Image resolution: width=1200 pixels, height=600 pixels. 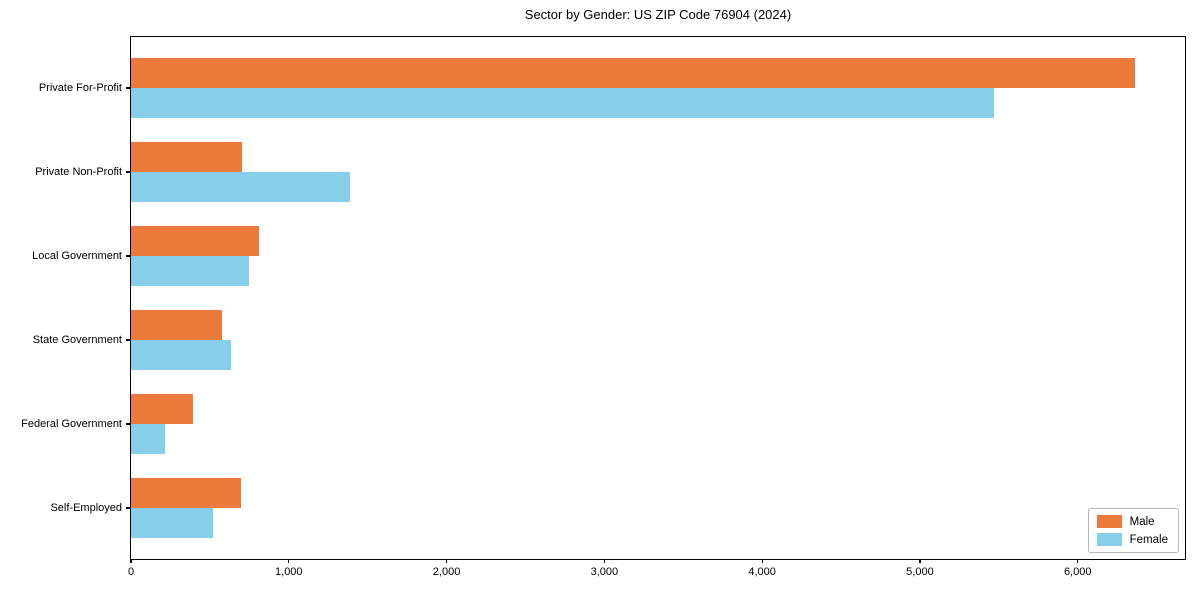 I want to click on bar-female-private-non-profit, so click(x=241, y=187).